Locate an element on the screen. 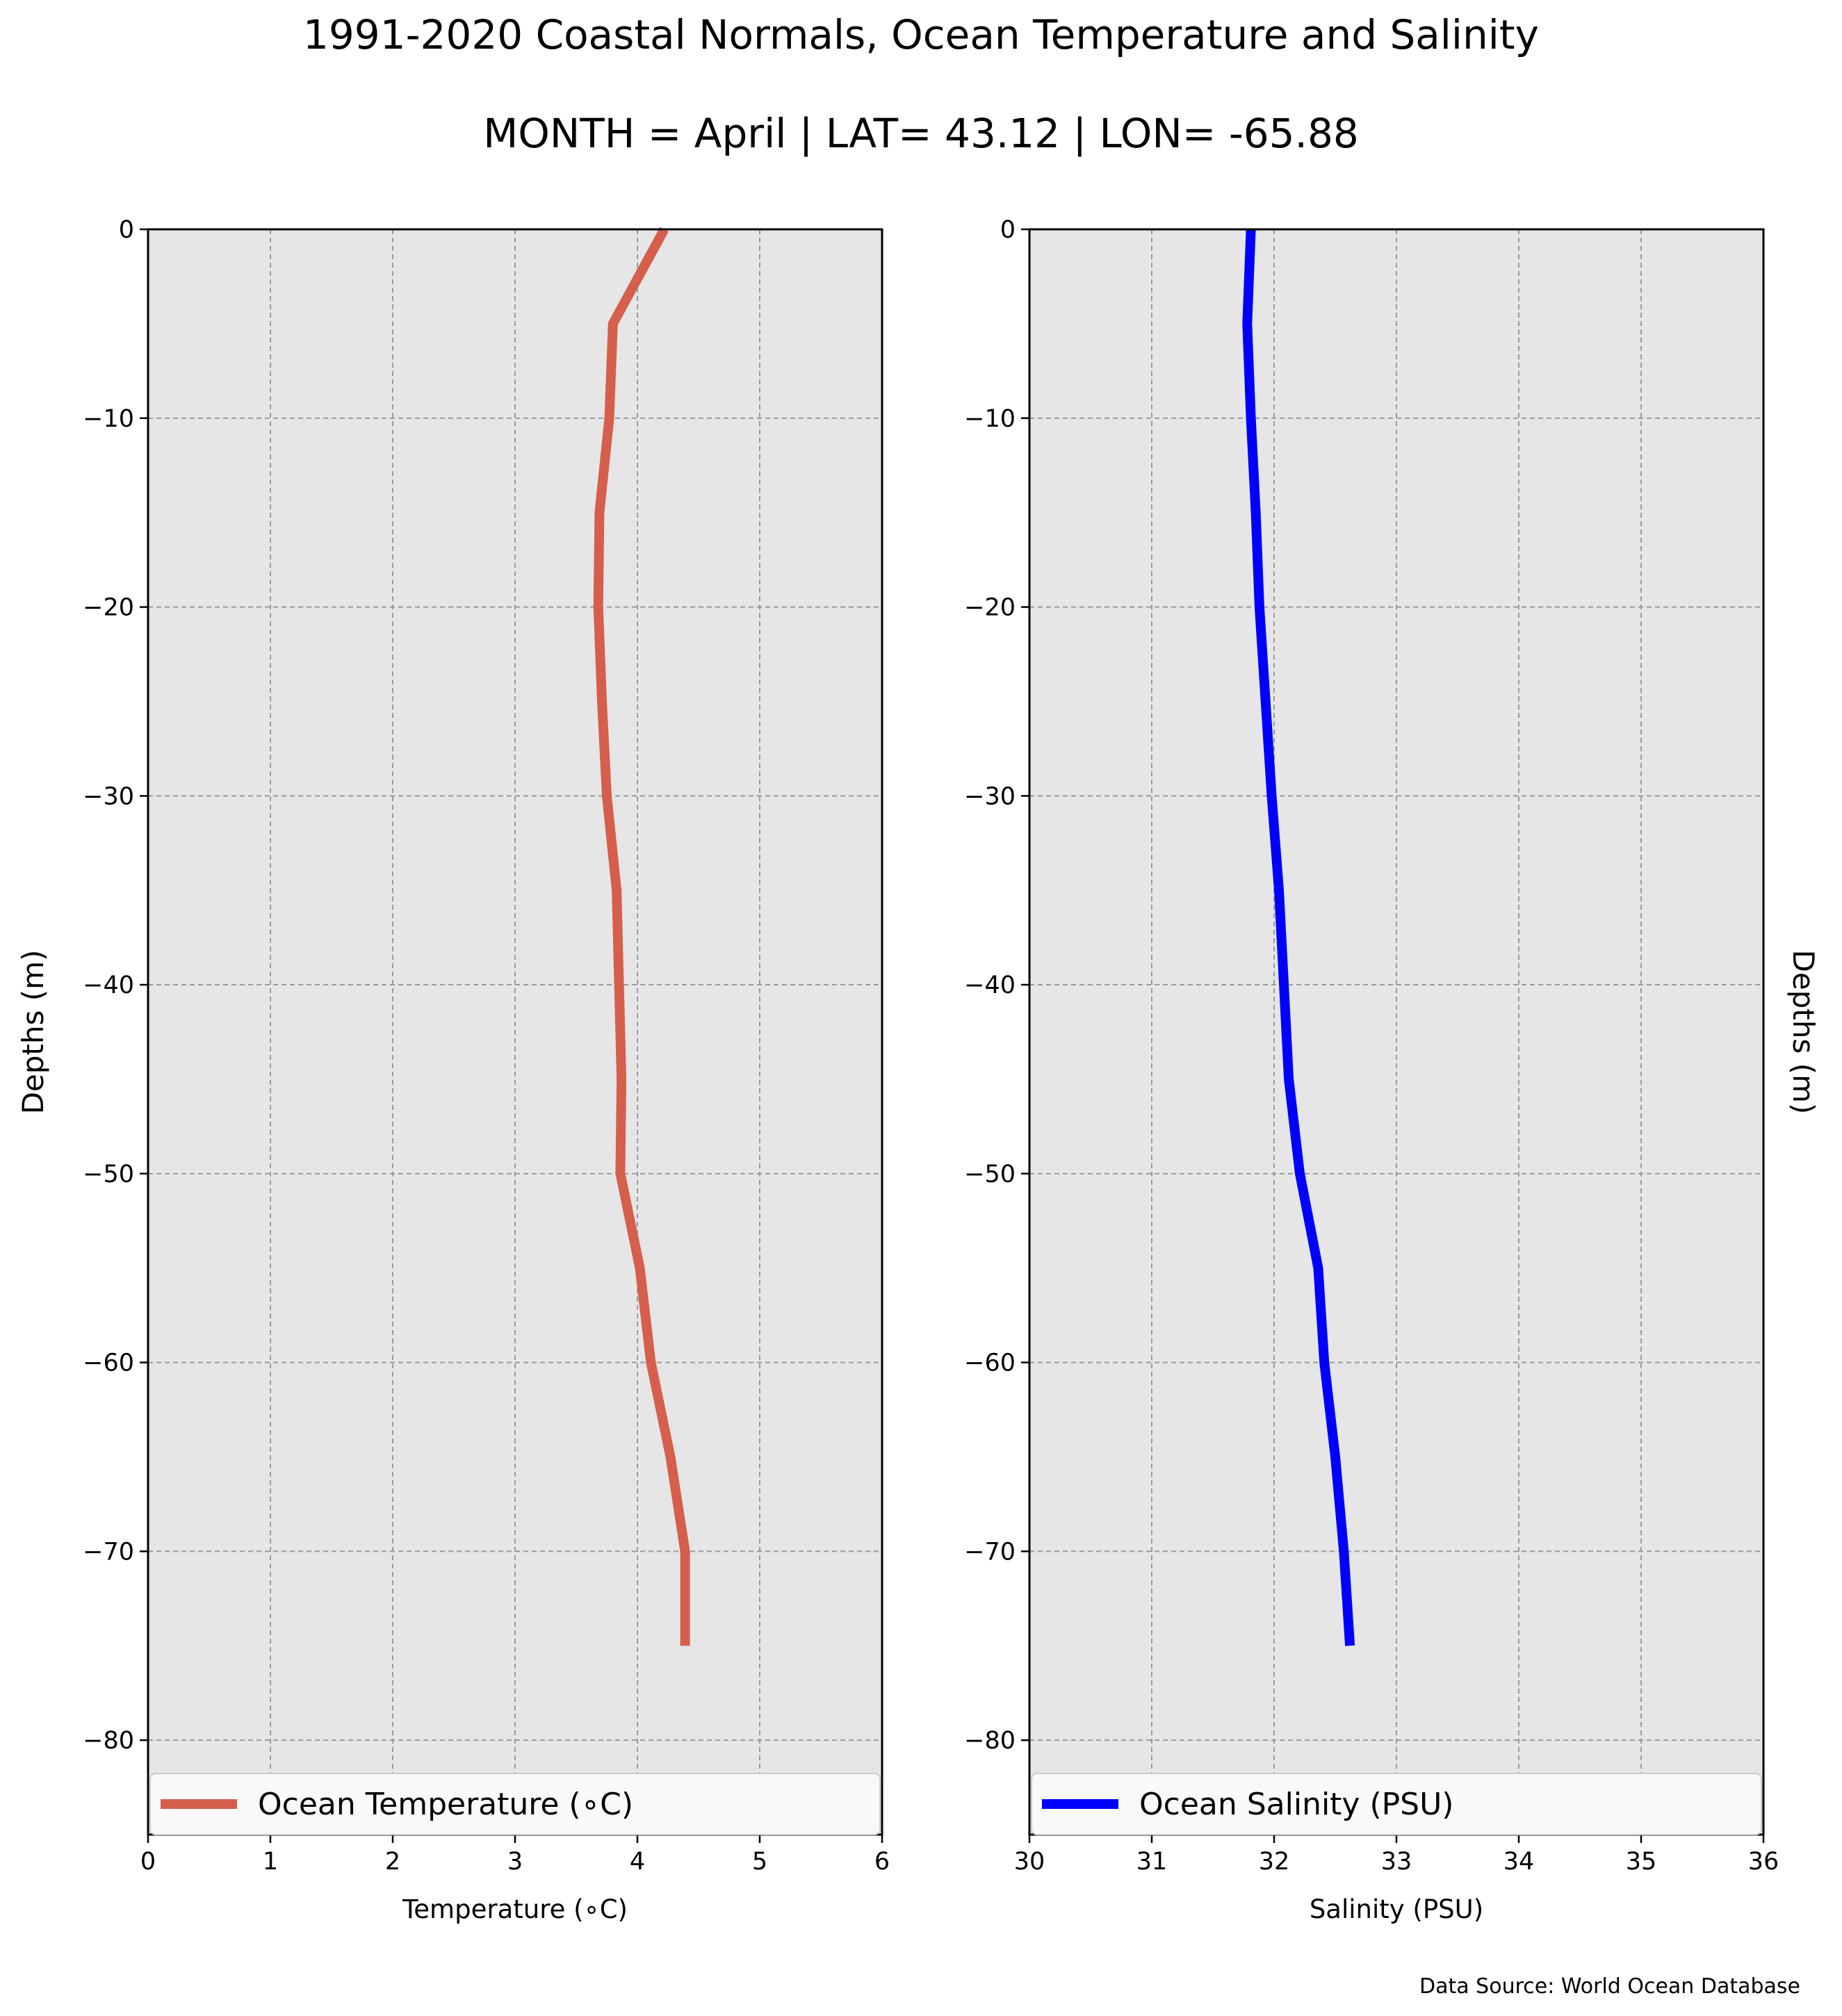  x-tick-label: 0 is located at coordinates (148, 1862).